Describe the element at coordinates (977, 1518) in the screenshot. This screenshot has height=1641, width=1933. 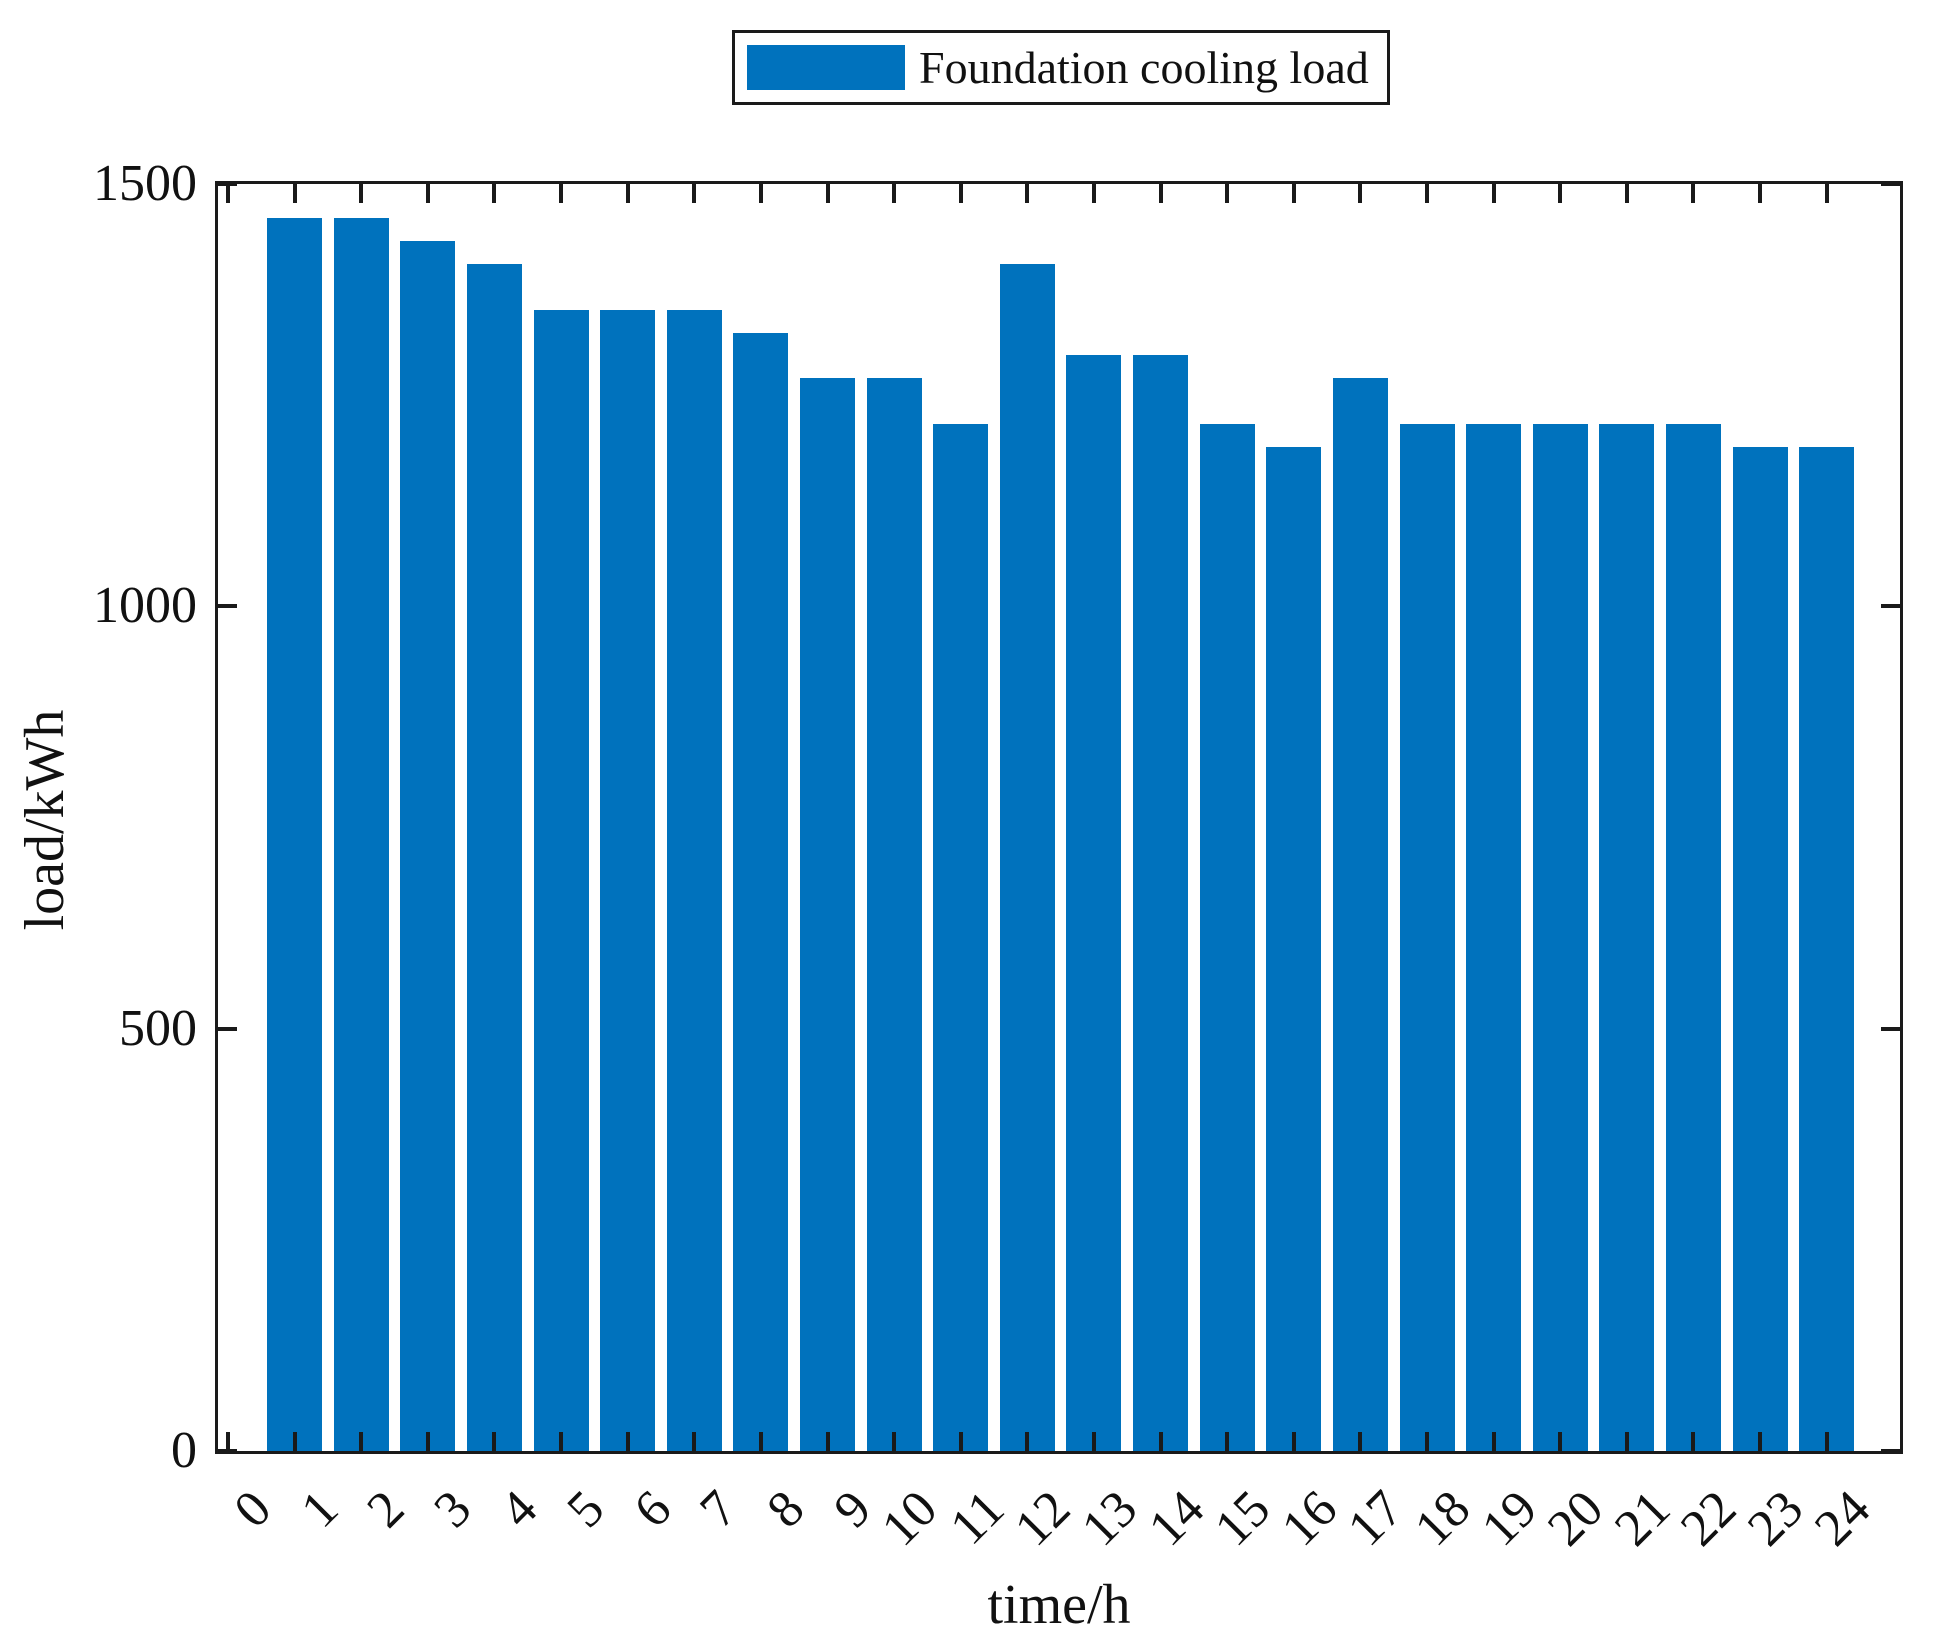
I see `x-tick-label: 11` at that location.